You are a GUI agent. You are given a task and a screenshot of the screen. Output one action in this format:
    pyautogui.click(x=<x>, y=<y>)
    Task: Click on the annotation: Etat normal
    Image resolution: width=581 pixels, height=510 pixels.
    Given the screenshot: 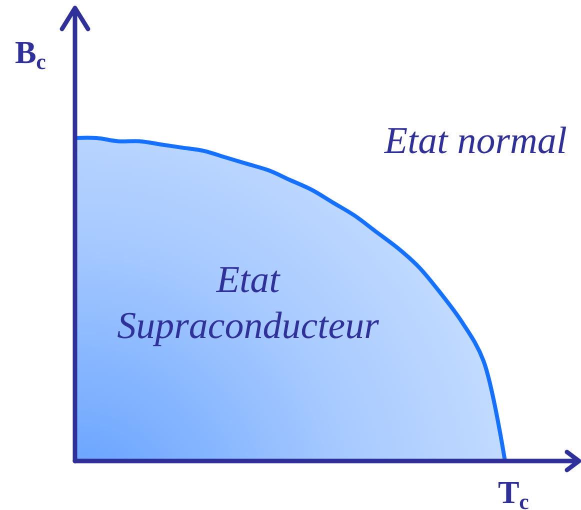 What is the action you would take?
    pyautogui.click(x=475, y=141)
    